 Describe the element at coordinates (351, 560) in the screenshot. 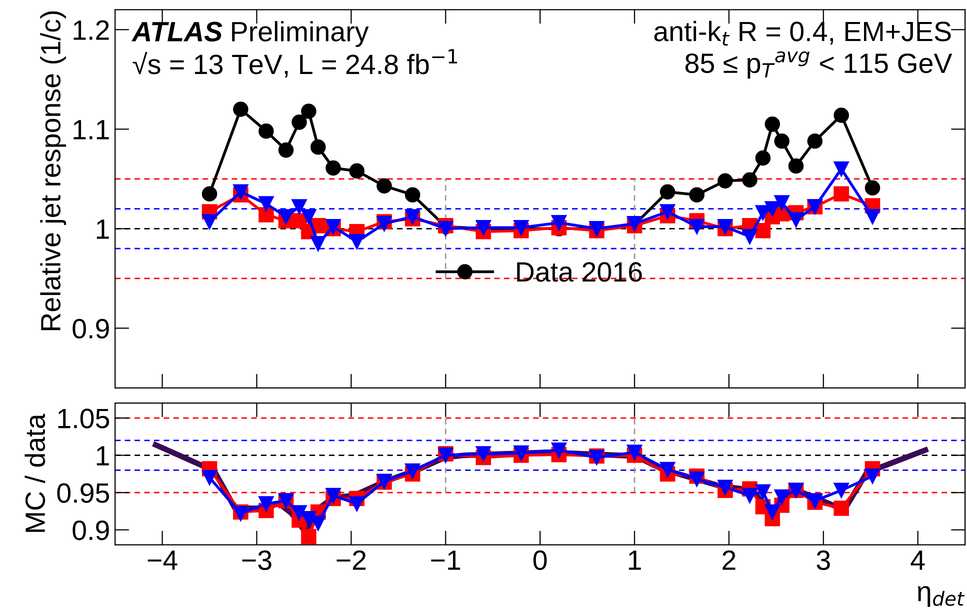

I see `x-tick-label: −2` at that location.